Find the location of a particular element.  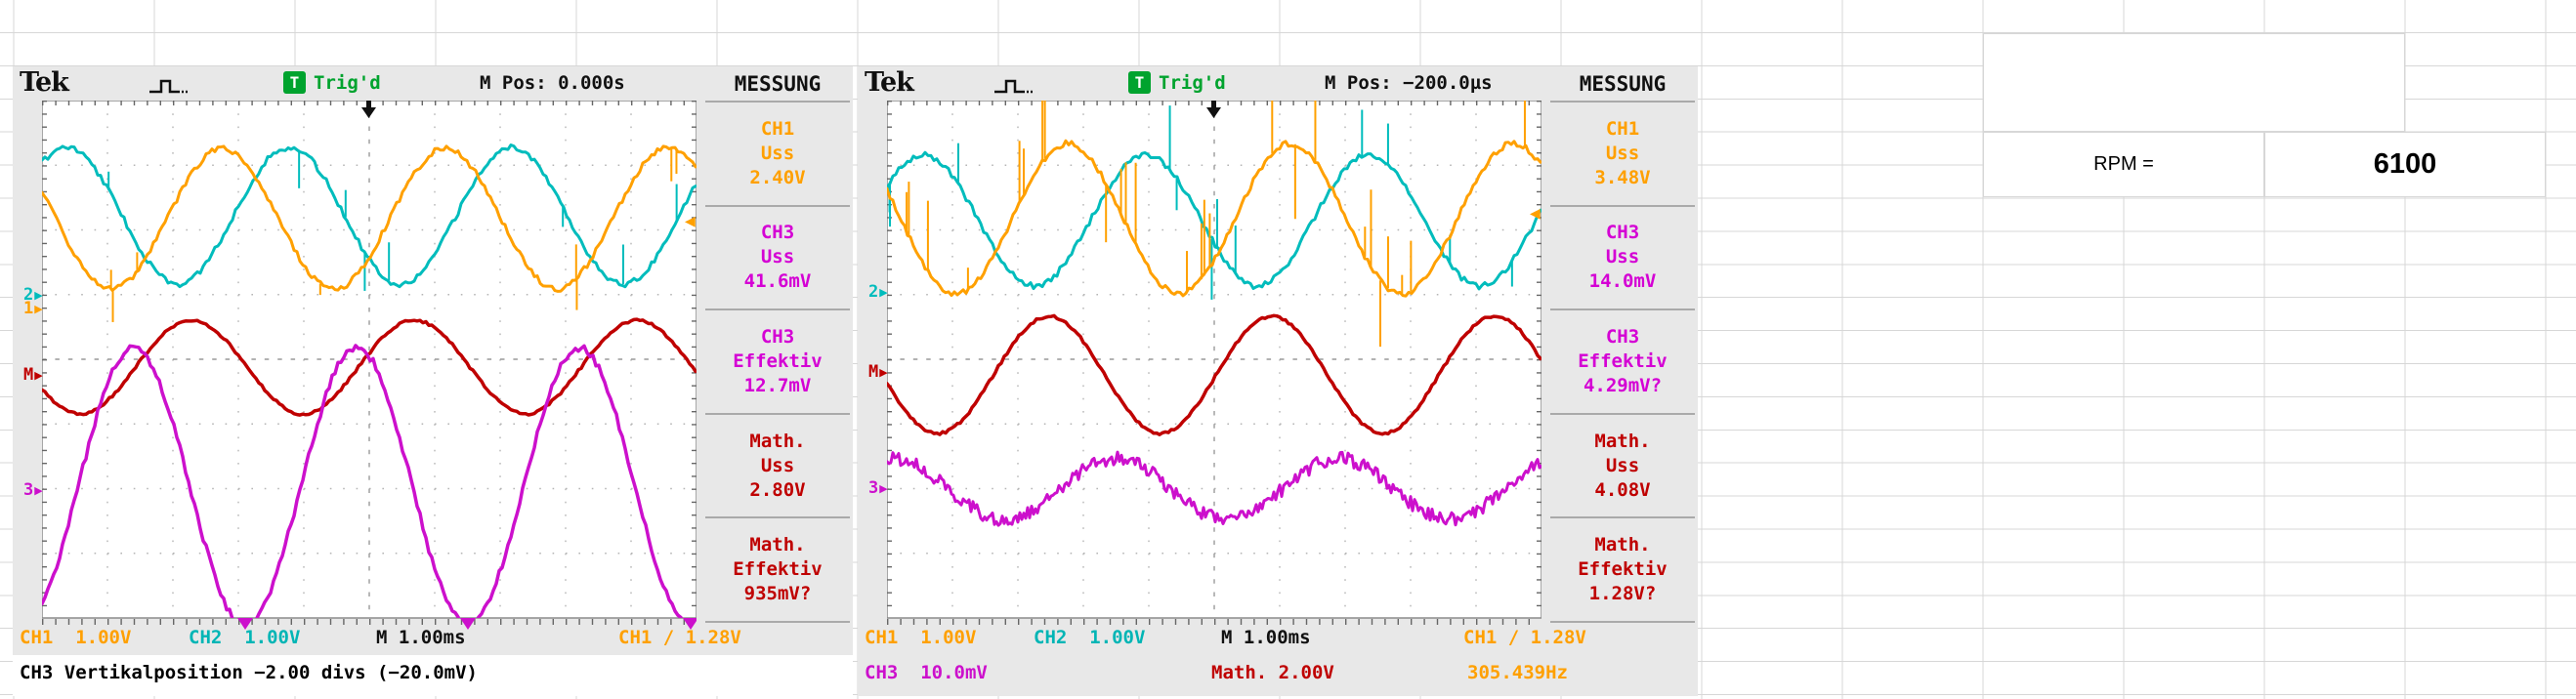

rpm-value-cell: 6100 is located at coordinates (2405, 164).